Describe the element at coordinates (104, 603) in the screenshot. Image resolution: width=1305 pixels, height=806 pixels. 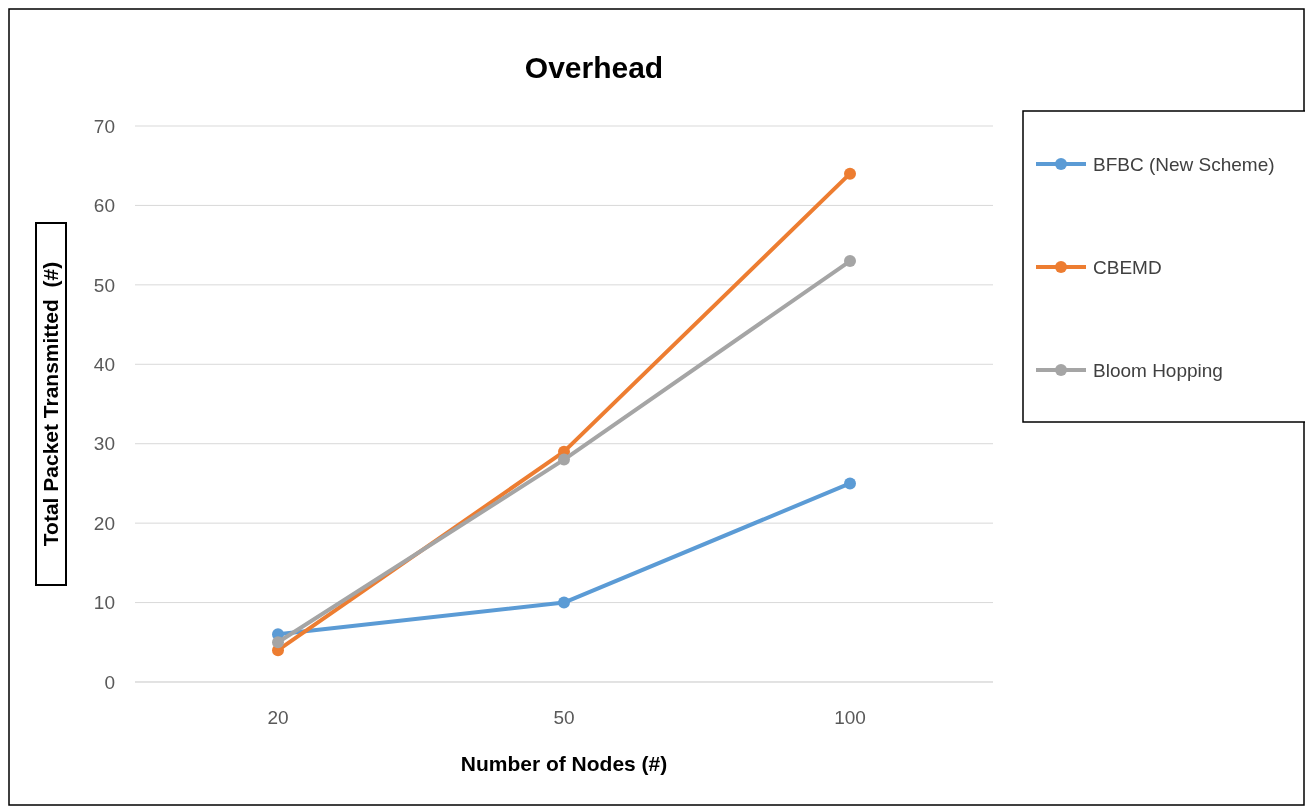
I see `y-tick-label: 10` at that location.